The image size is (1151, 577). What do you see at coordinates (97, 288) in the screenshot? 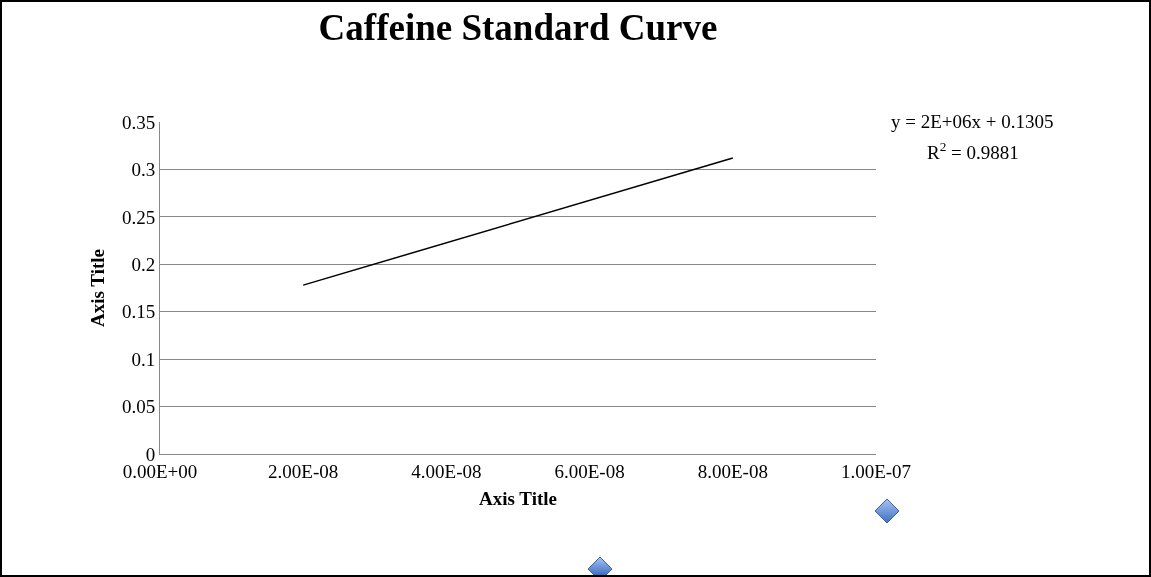
I see `y-axis-title: Axis Title` at bounding box center [97, 288].